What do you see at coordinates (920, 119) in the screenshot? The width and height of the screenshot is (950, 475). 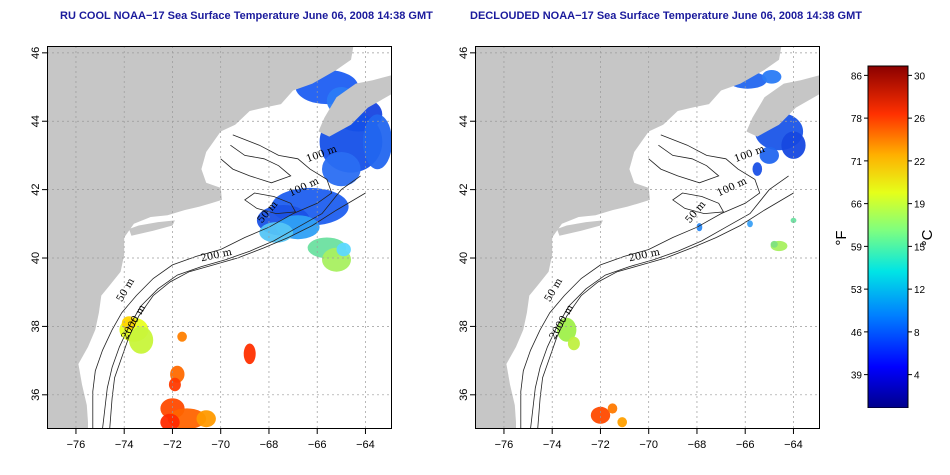 I see `colorbar-c-label: 26` at bounding box center [920, 119].